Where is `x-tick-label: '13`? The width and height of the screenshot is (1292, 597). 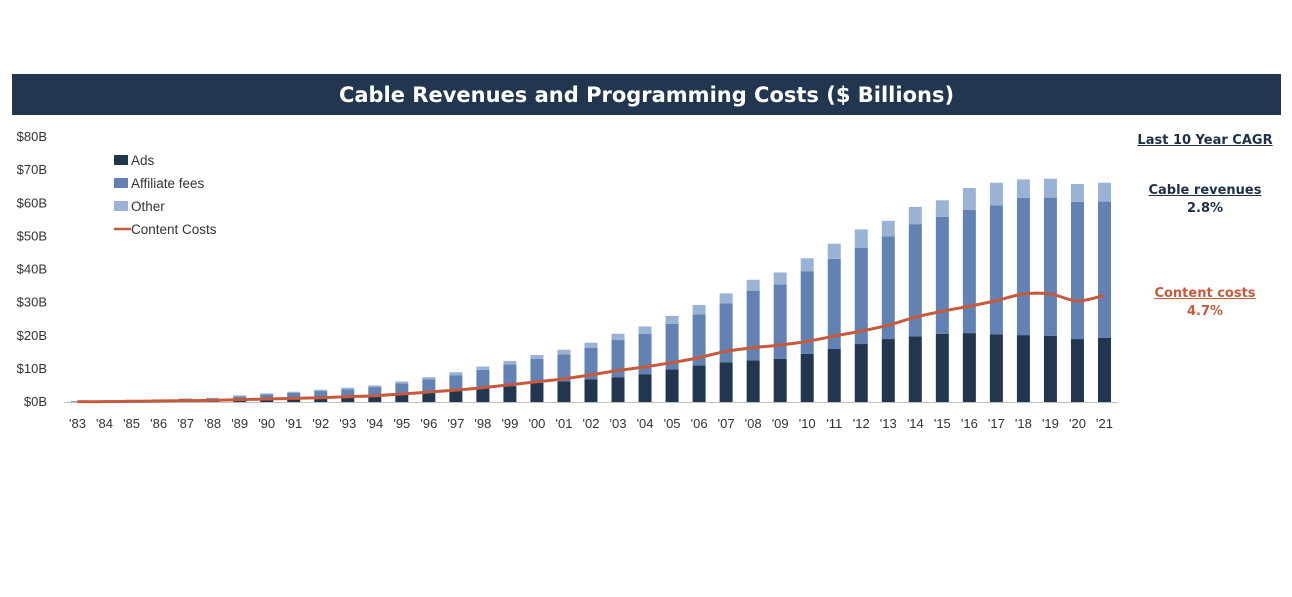 x-tick-label: '13 is located at coordinates (888, 423).